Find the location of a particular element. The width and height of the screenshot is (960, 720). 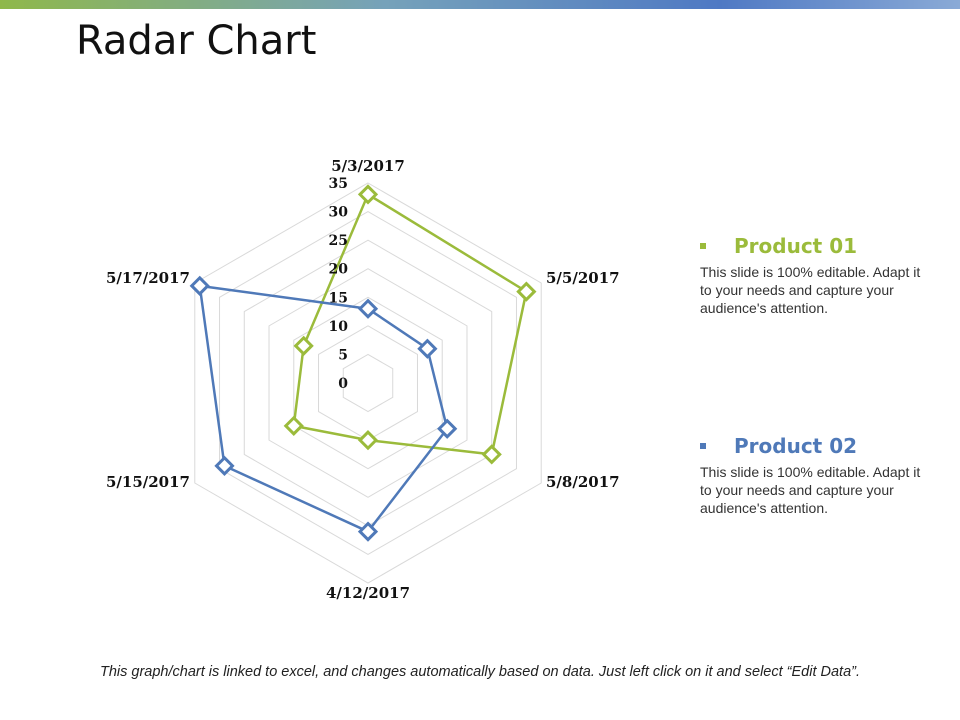

top-accent-bar is located at coordinates (480, 4).